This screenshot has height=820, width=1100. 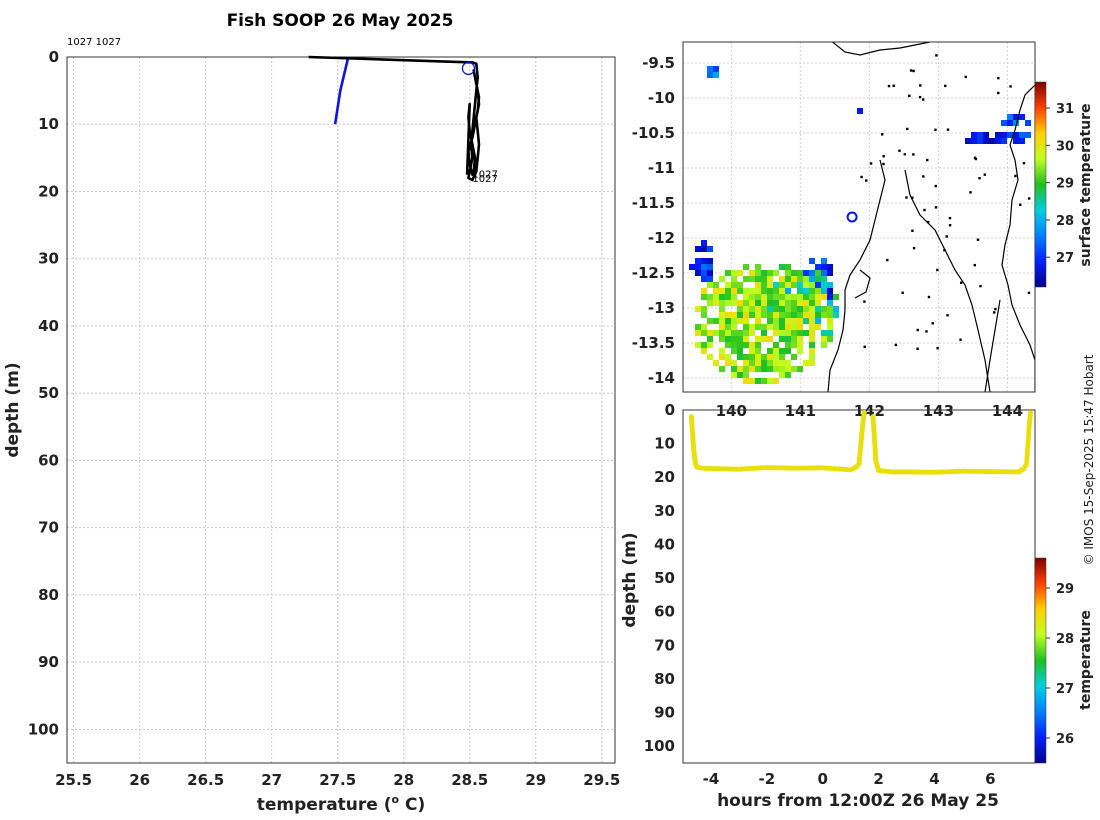 I want to click on coastline-island-west, so click(x=856, y=275).